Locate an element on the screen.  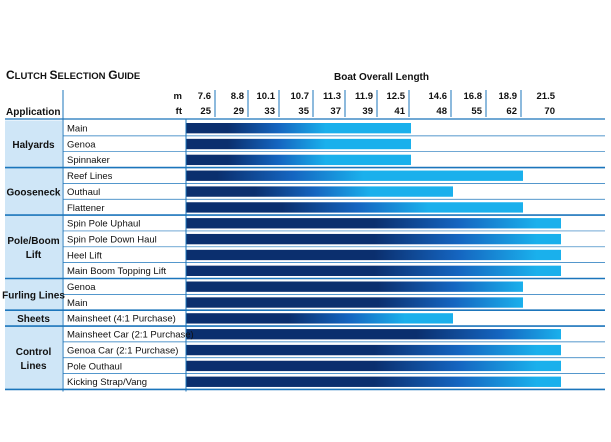
row-label: Mainsheet Car (2:1 Purchase) is located at coordinates (130, 335).